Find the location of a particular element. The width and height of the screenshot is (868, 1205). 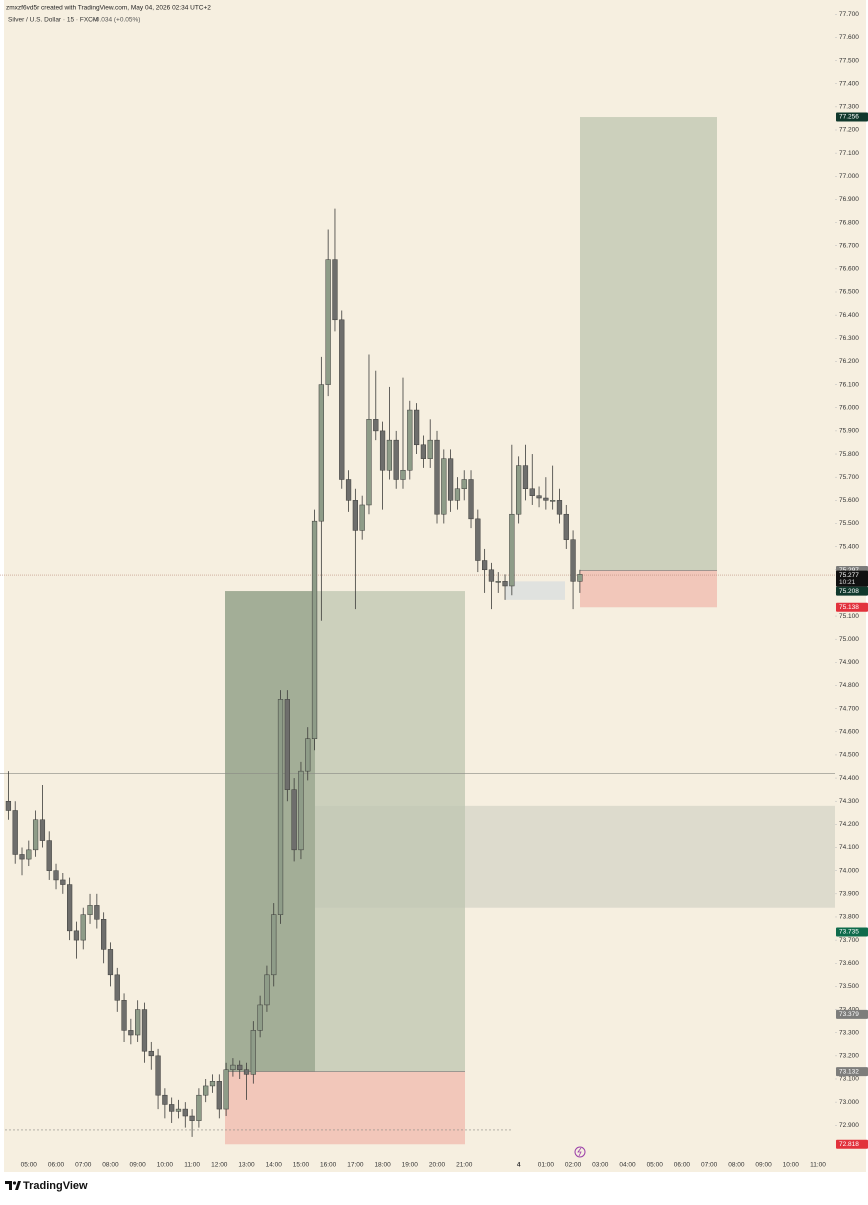

x-tick-label: 03:00 is located at coordinates (600, 1165).